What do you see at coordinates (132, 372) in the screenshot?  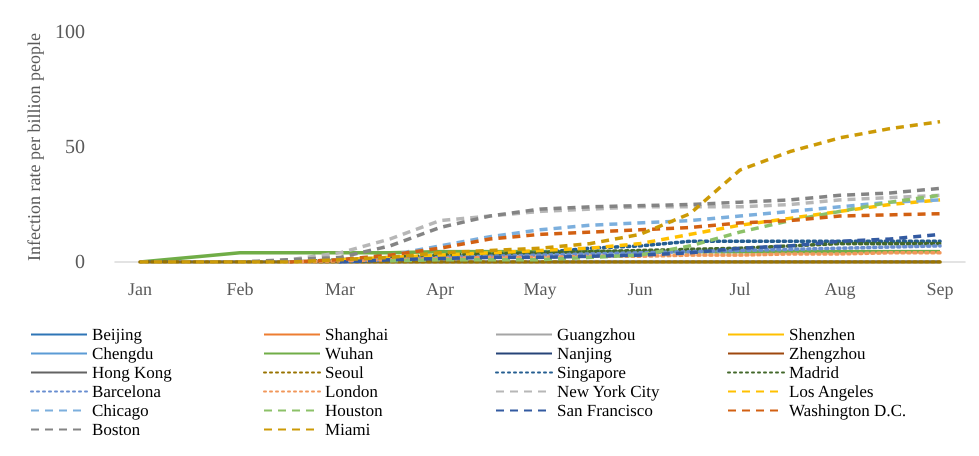 I see `legend-label: Hong Kong` at bounding box center [132, 372].